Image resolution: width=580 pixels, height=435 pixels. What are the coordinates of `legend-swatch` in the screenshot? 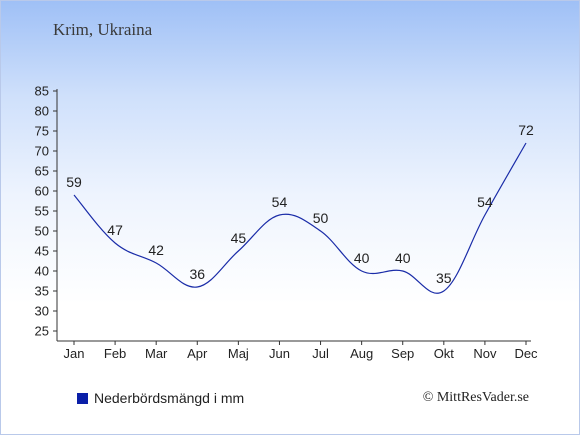 It's located at (82, 398).